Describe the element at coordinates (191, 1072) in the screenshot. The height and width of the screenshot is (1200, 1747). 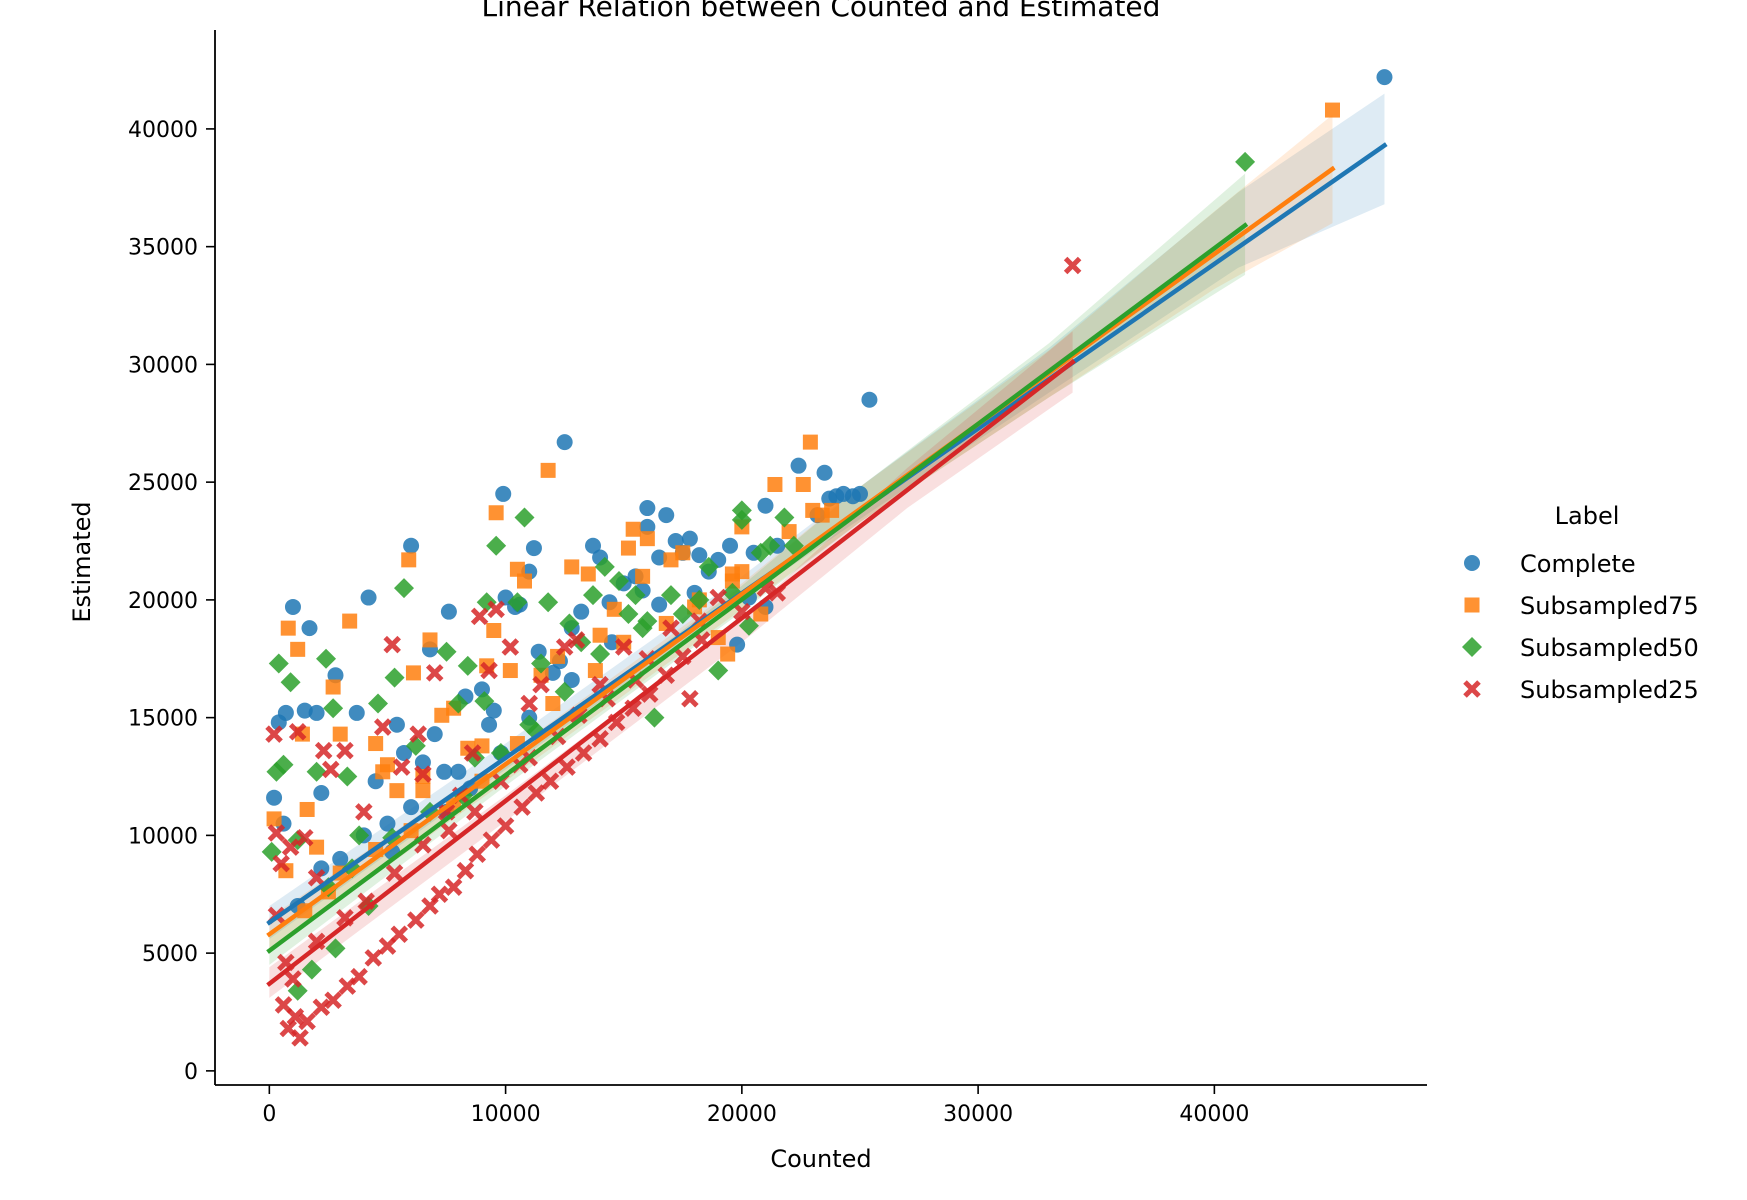
I see `y-tick-label: 0` at that location.